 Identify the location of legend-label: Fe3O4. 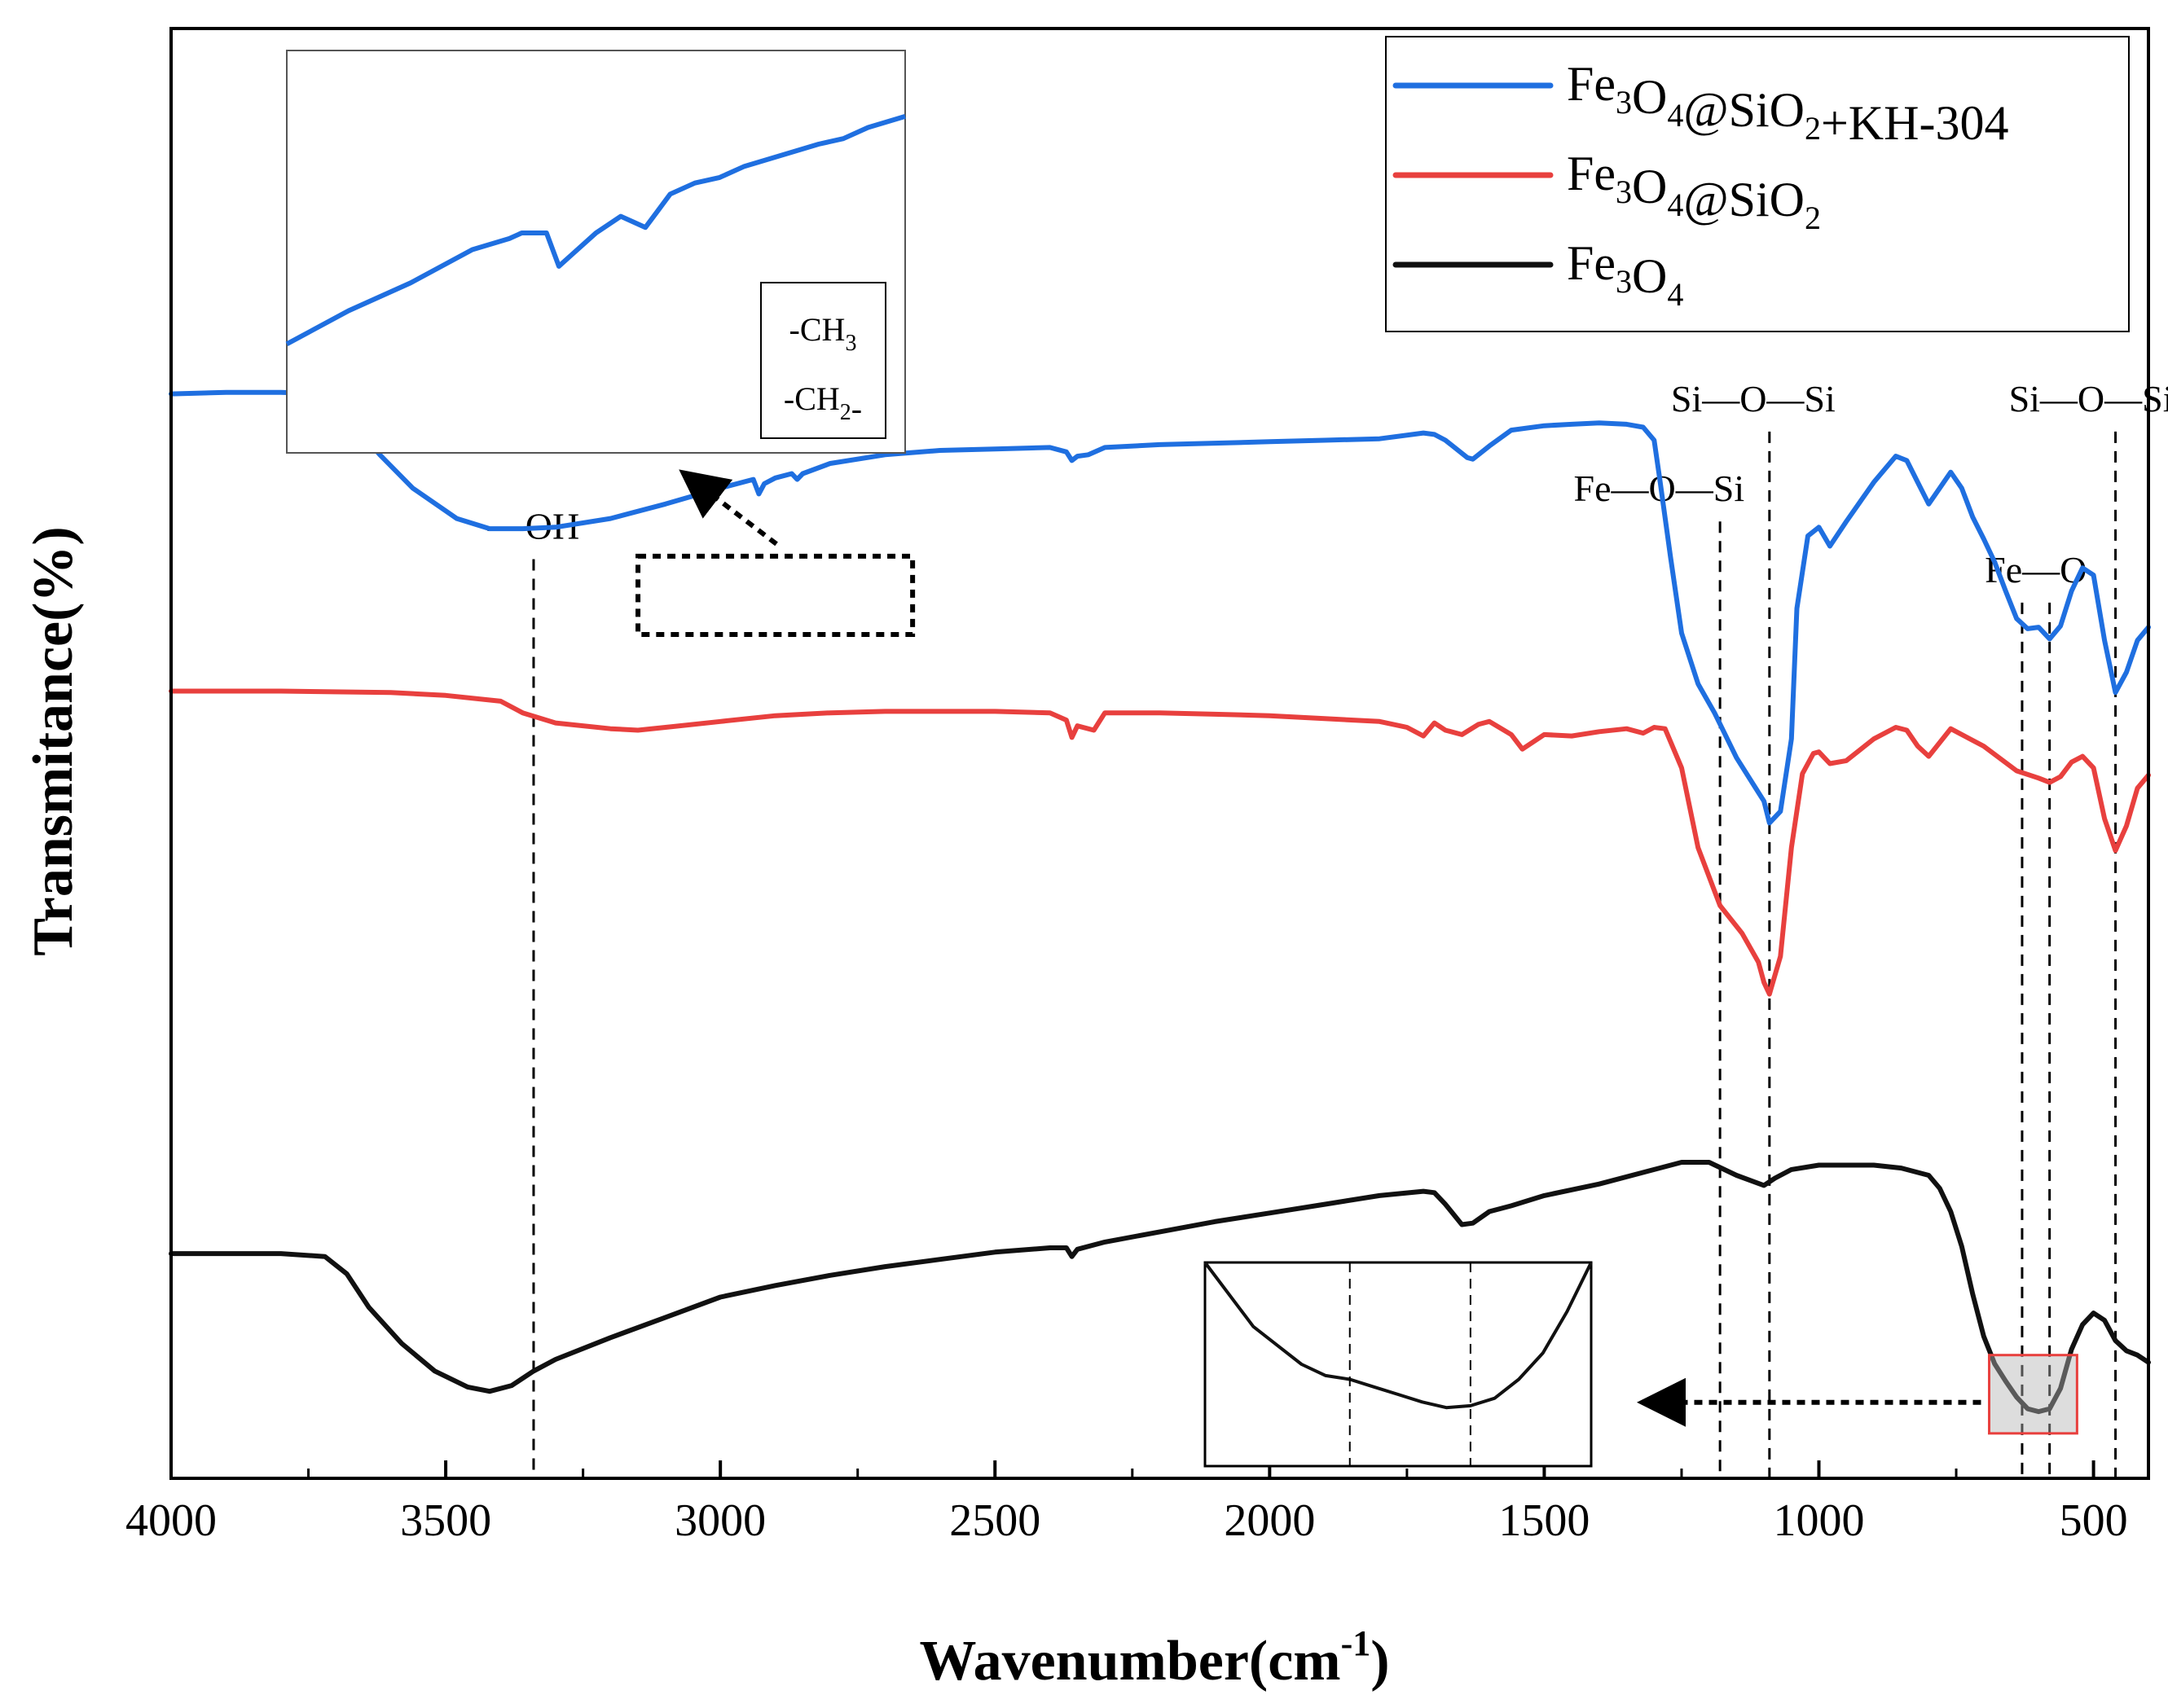
(1625, 274).